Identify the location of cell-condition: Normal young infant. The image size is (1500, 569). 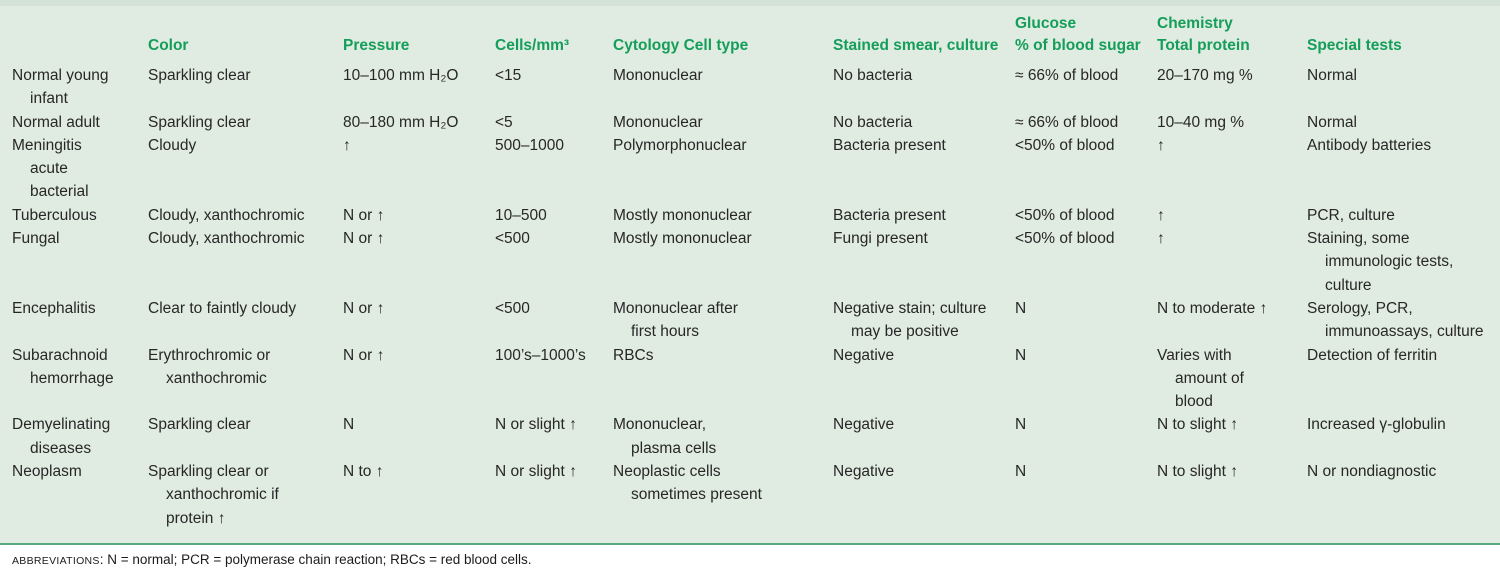
(60, 87).